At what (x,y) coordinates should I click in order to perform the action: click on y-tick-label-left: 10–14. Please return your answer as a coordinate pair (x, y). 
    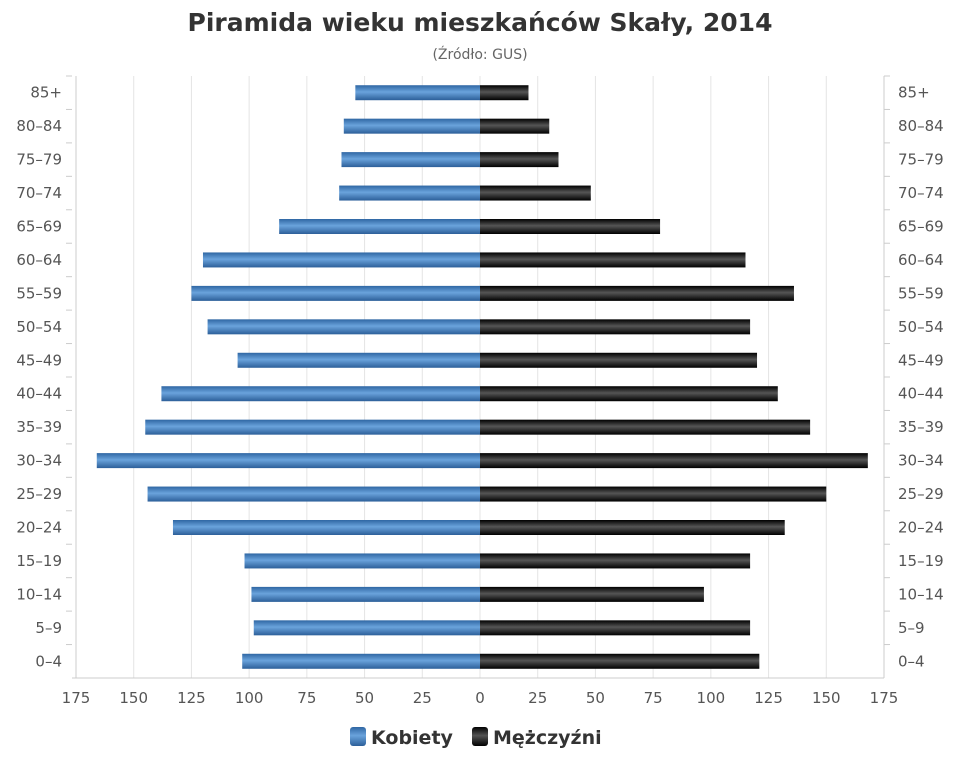
    Looking at the image, I should click on (39, 594).